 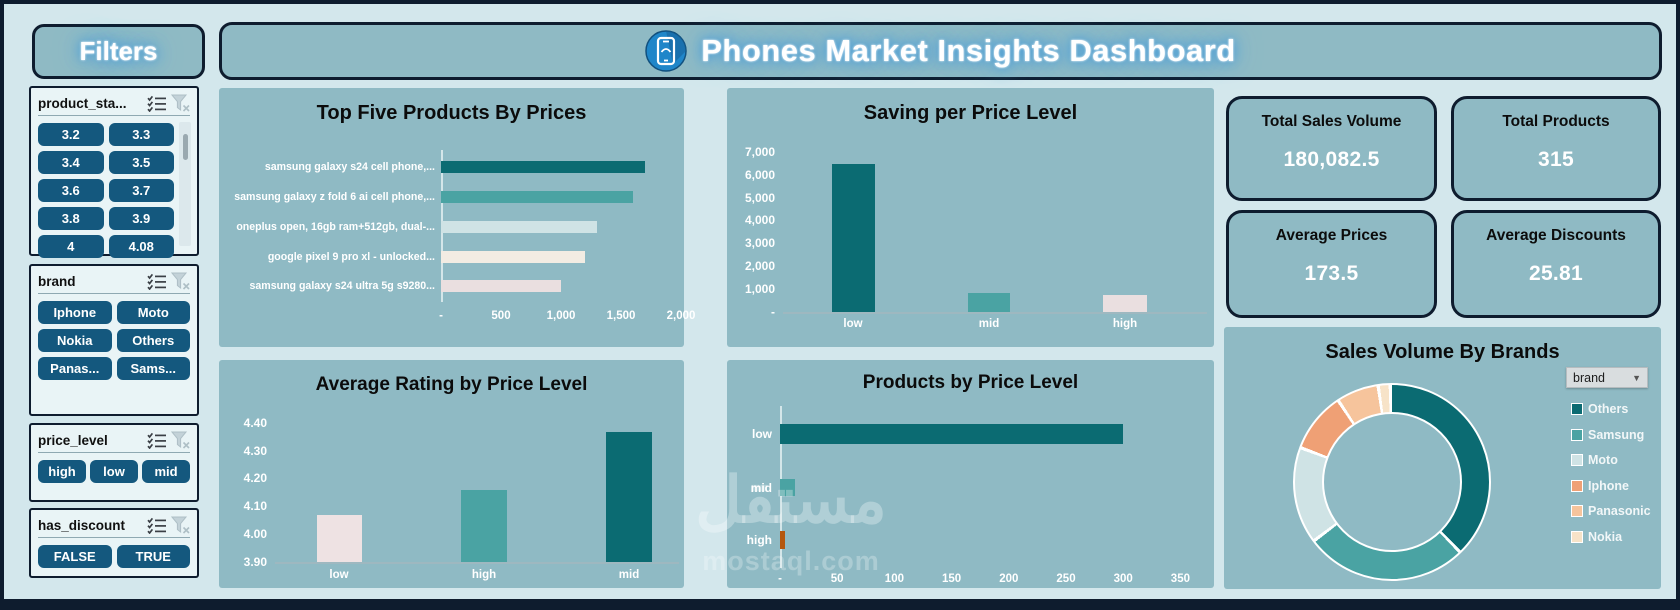 What do you see at coordinates (759, 197) in the screenshot?
I see `y-axis-tick: 5,000` at bounding box center [759, 197].